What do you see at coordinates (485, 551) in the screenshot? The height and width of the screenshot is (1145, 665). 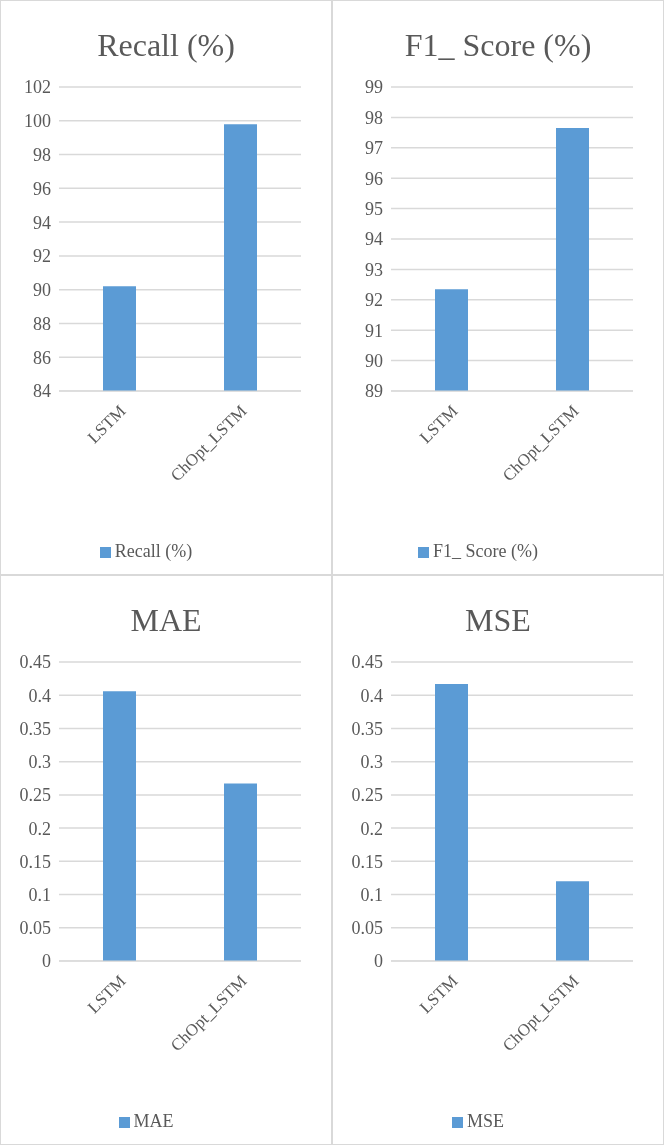 I see `legend-label: F1_ Score (%)` at bounding box center [485, 551].